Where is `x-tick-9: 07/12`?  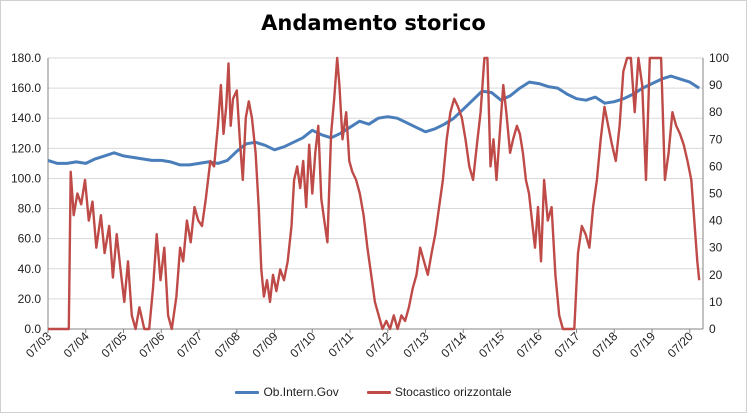
x-tick-9: 07/12 is located at coordinates (378, 344).